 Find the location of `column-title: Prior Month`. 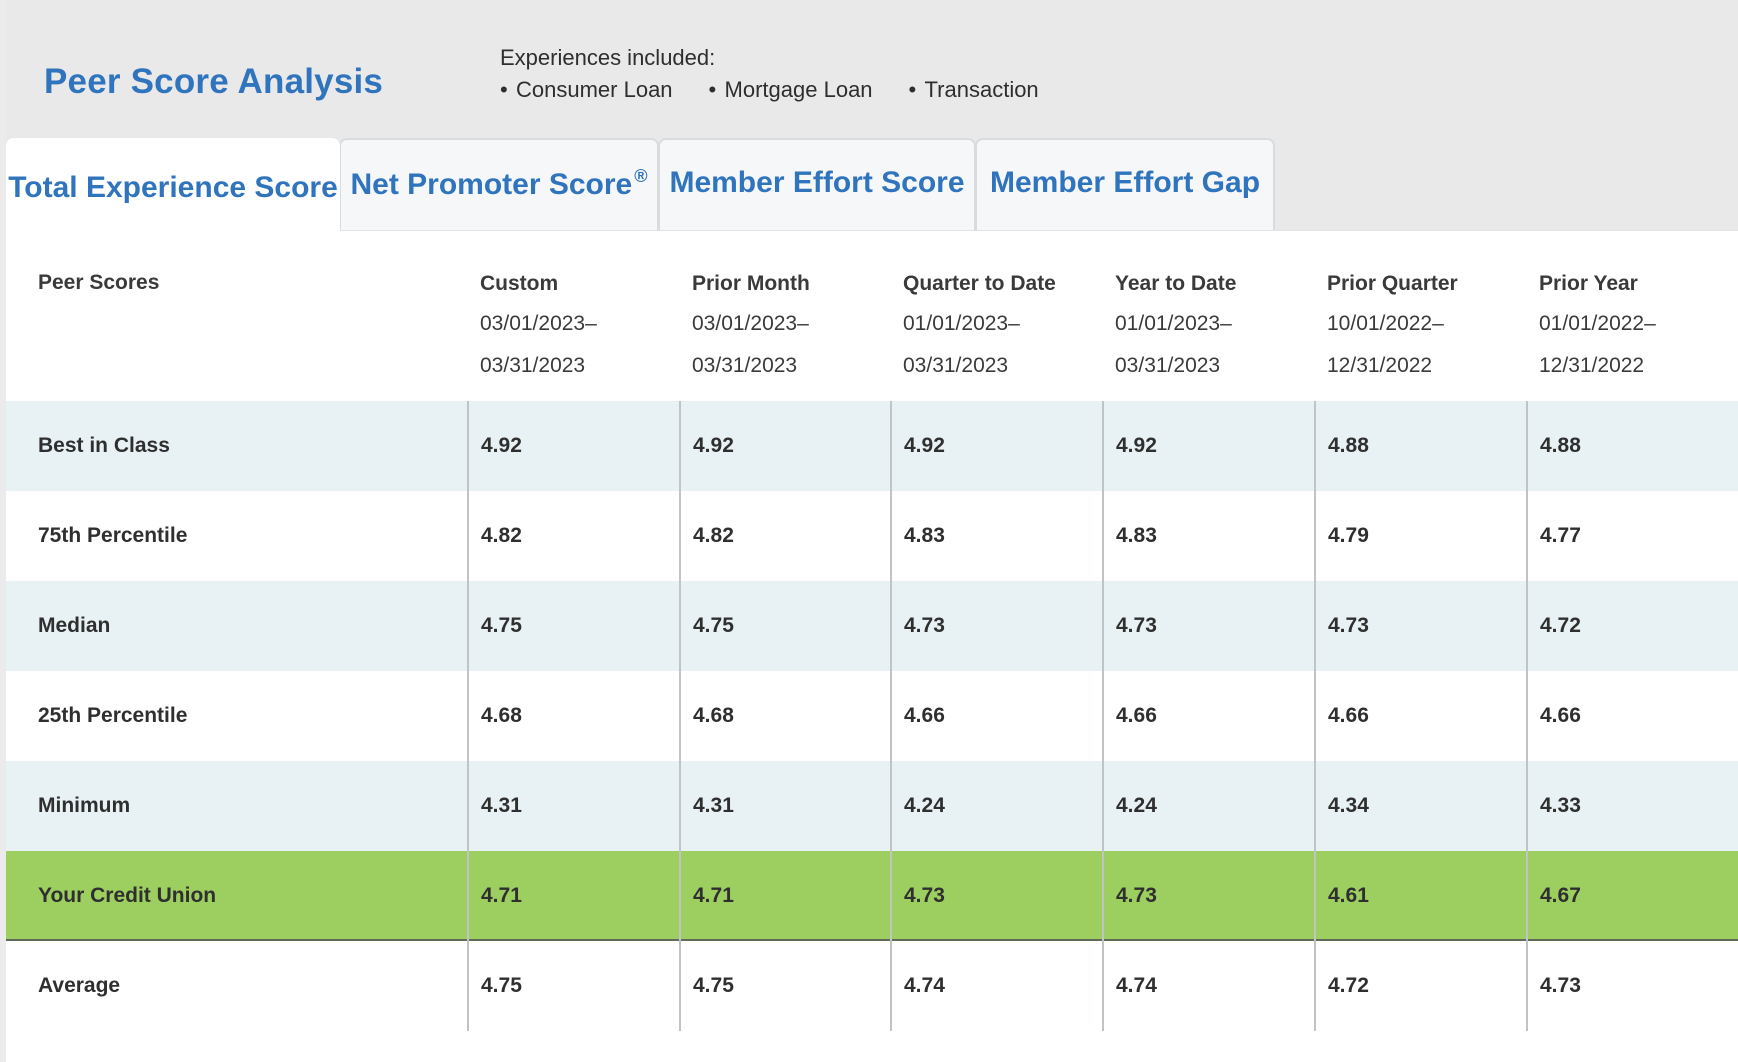

column-title: Prior Month is located at coordinates (751, 283).